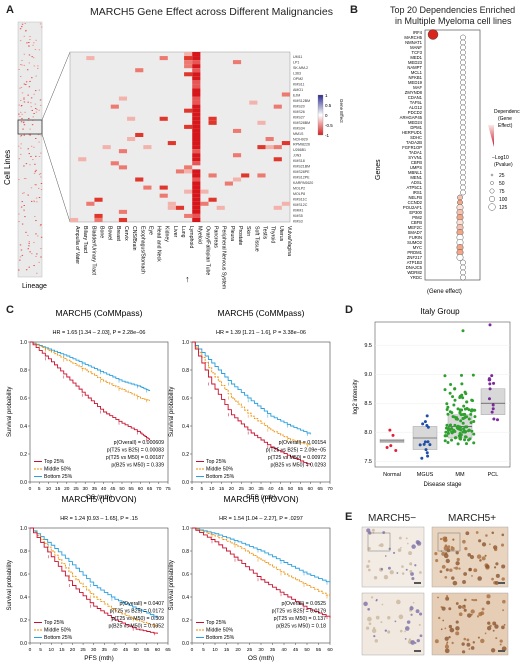  What do you see at coordinates (150, 230) in the screenshot?
I see `lineage-label: Eye` at bounding box center [150, 230].